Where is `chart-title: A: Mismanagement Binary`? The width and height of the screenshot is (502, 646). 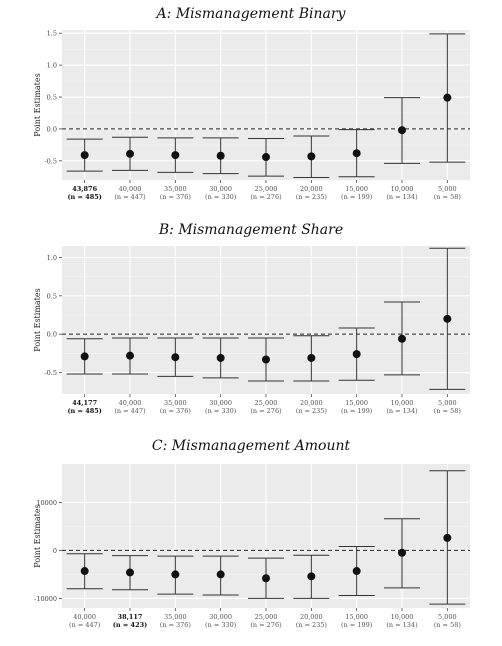
chart-title: A: Mismanagement Binary is located at coordinates (251, 14).